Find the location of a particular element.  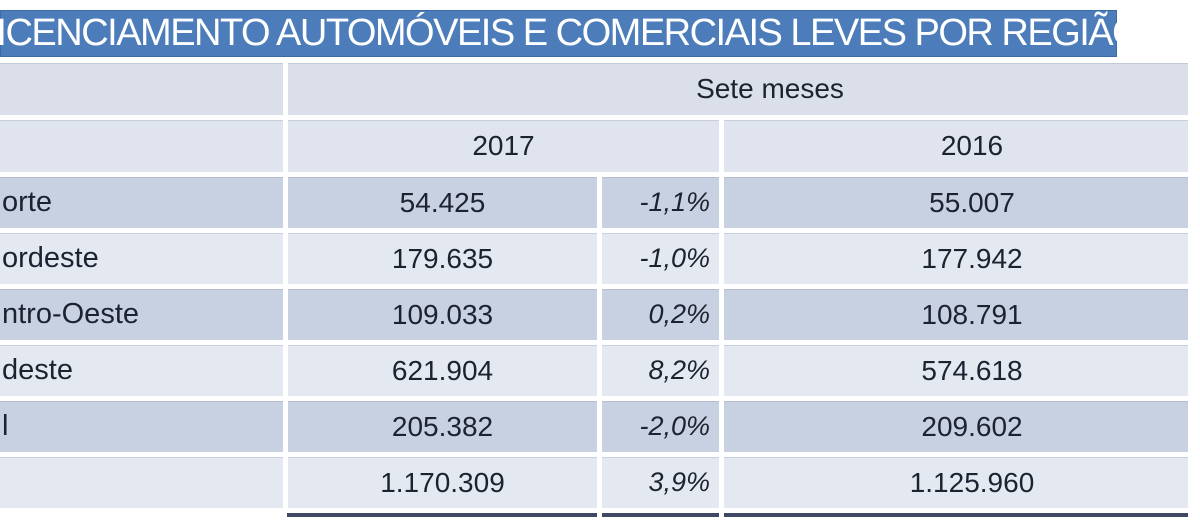

value-2017-cell: 621.904 is located at coordinates (442, 370).